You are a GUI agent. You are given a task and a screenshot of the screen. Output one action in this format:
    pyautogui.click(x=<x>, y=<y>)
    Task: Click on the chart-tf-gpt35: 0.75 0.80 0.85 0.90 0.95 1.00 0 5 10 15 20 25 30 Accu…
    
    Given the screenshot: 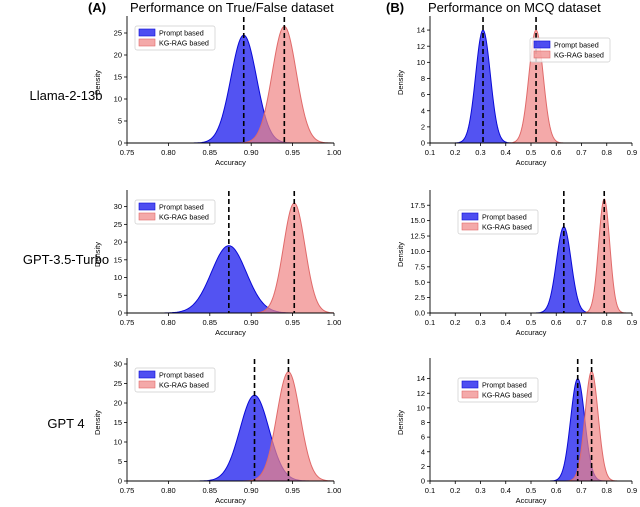 What is the action you would take?
    pyautogui.click(x=217, y=263)
    